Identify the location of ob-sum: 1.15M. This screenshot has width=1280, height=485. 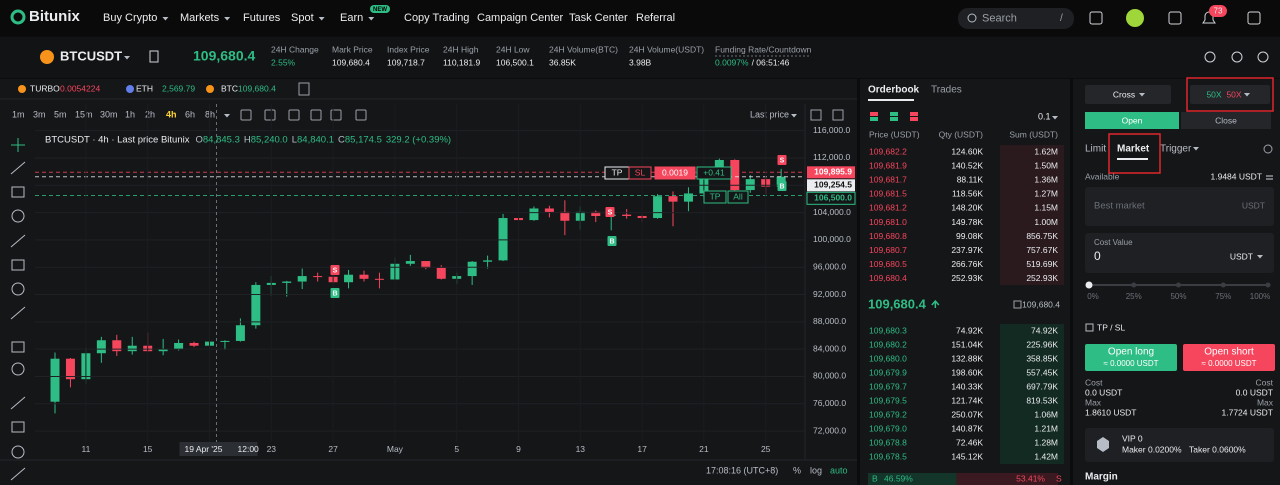
(1046, 208).